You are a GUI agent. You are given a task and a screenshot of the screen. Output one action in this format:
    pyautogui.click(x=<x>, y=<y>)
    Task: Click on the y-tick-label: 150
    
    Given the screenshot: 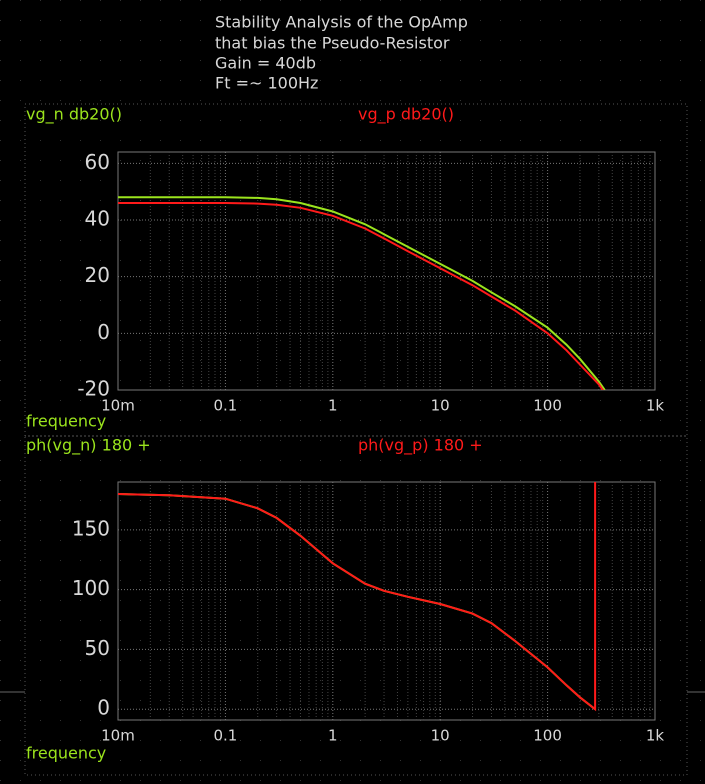 What is the action you would take?
    pyautogui.click(x=91, y=528)
    